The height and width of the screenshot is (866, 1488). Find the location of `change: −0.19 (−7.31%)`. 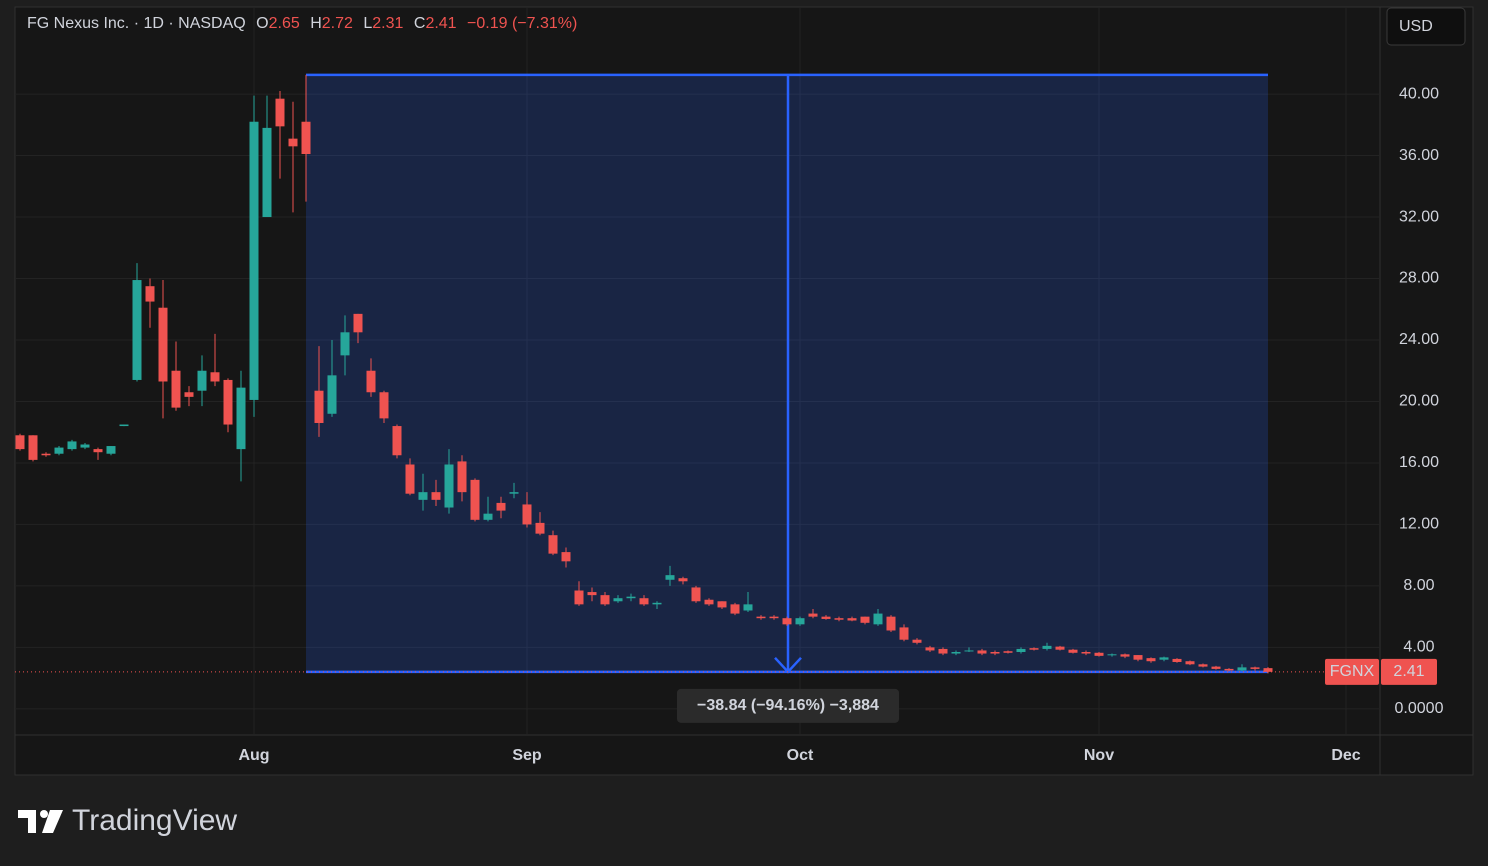

change: −0.19 (−7.31%) is located at coordinates (522, 23).